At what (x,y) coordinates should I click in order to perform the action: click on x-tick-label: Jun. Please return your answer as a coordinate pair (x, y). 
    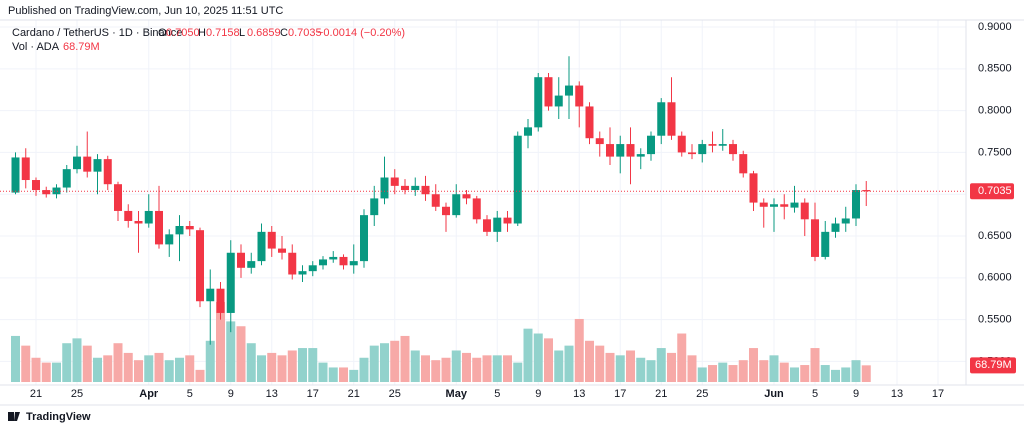
    Looking at the image, I should click on (774, 394).